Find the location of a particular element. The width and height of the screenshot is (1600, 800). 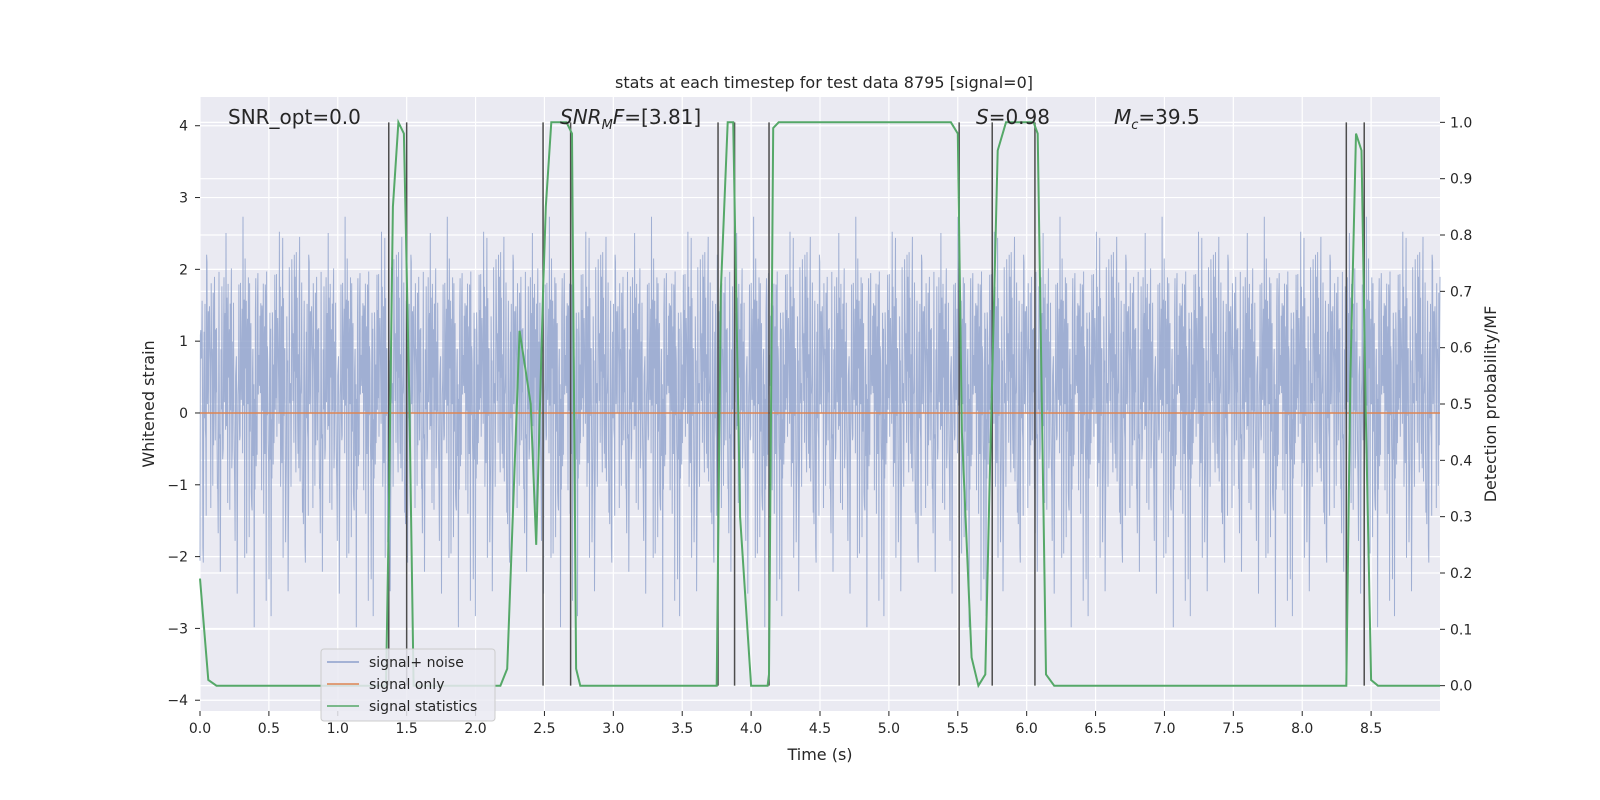

x-tick-label: 0.0 is located at coordinates (200, 729).